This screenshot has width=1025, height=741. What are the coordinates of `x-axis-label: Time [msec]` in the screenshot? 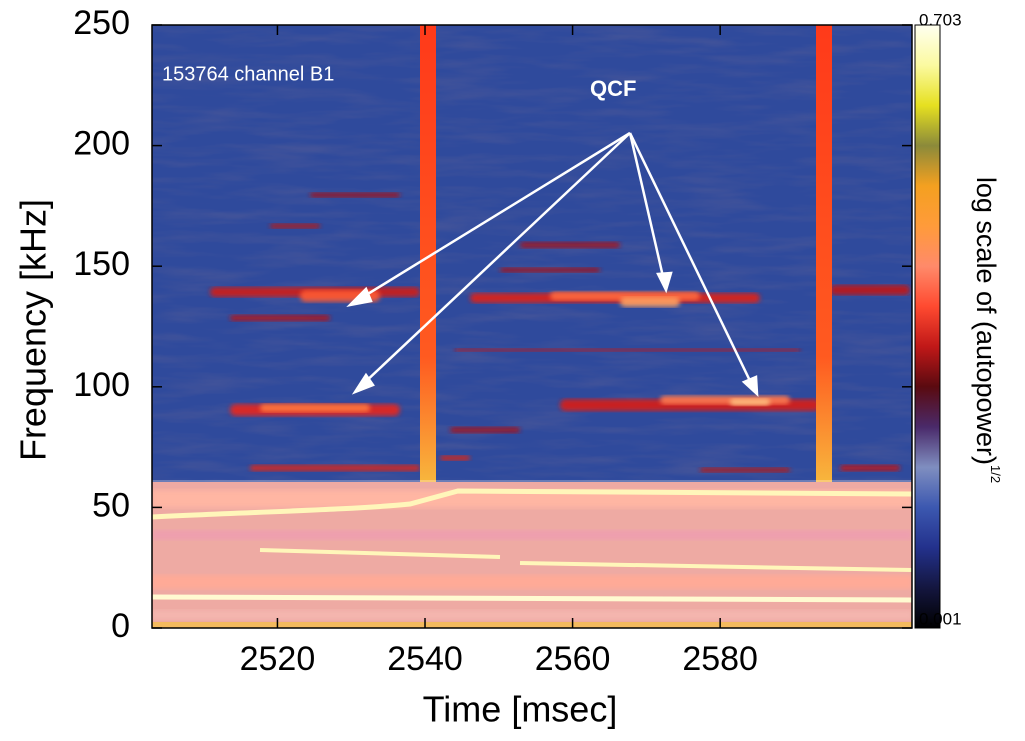 It's located at (520, 709).